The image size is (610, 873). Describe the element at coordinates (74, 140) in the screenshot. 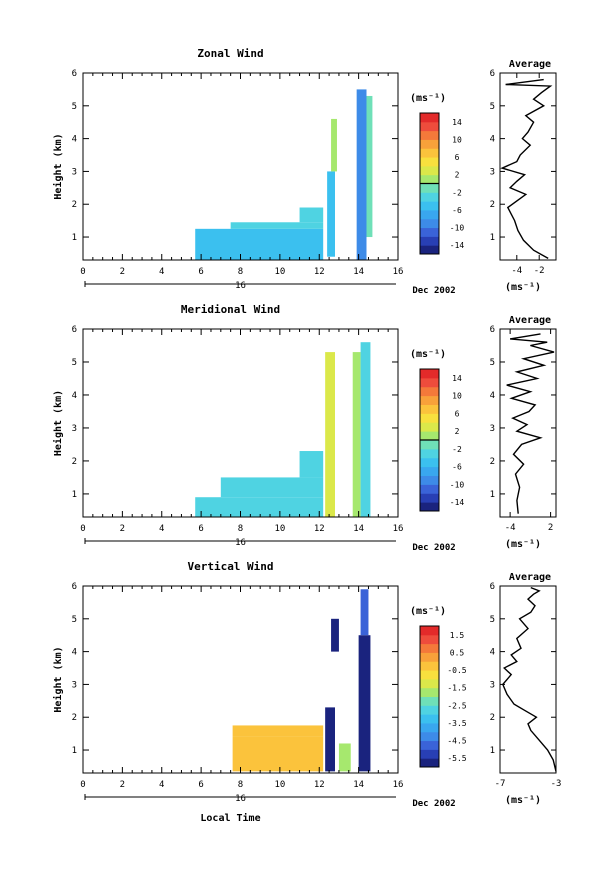

I see `y-tick-label: 4` at that location.